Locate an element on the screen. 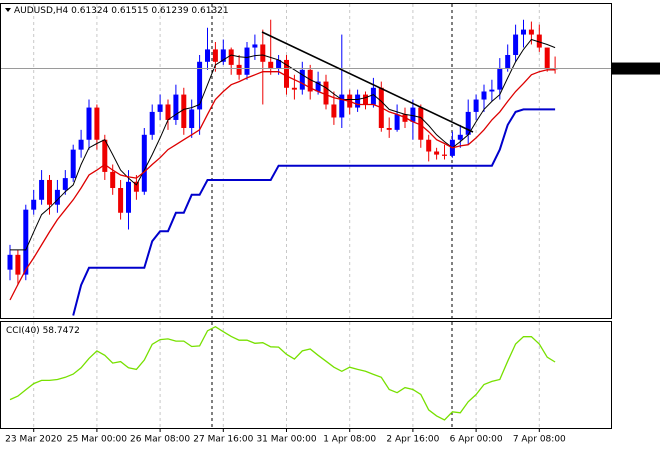  cci-title: CCI(40) 58.7472 is located at coordinates (43, 331).